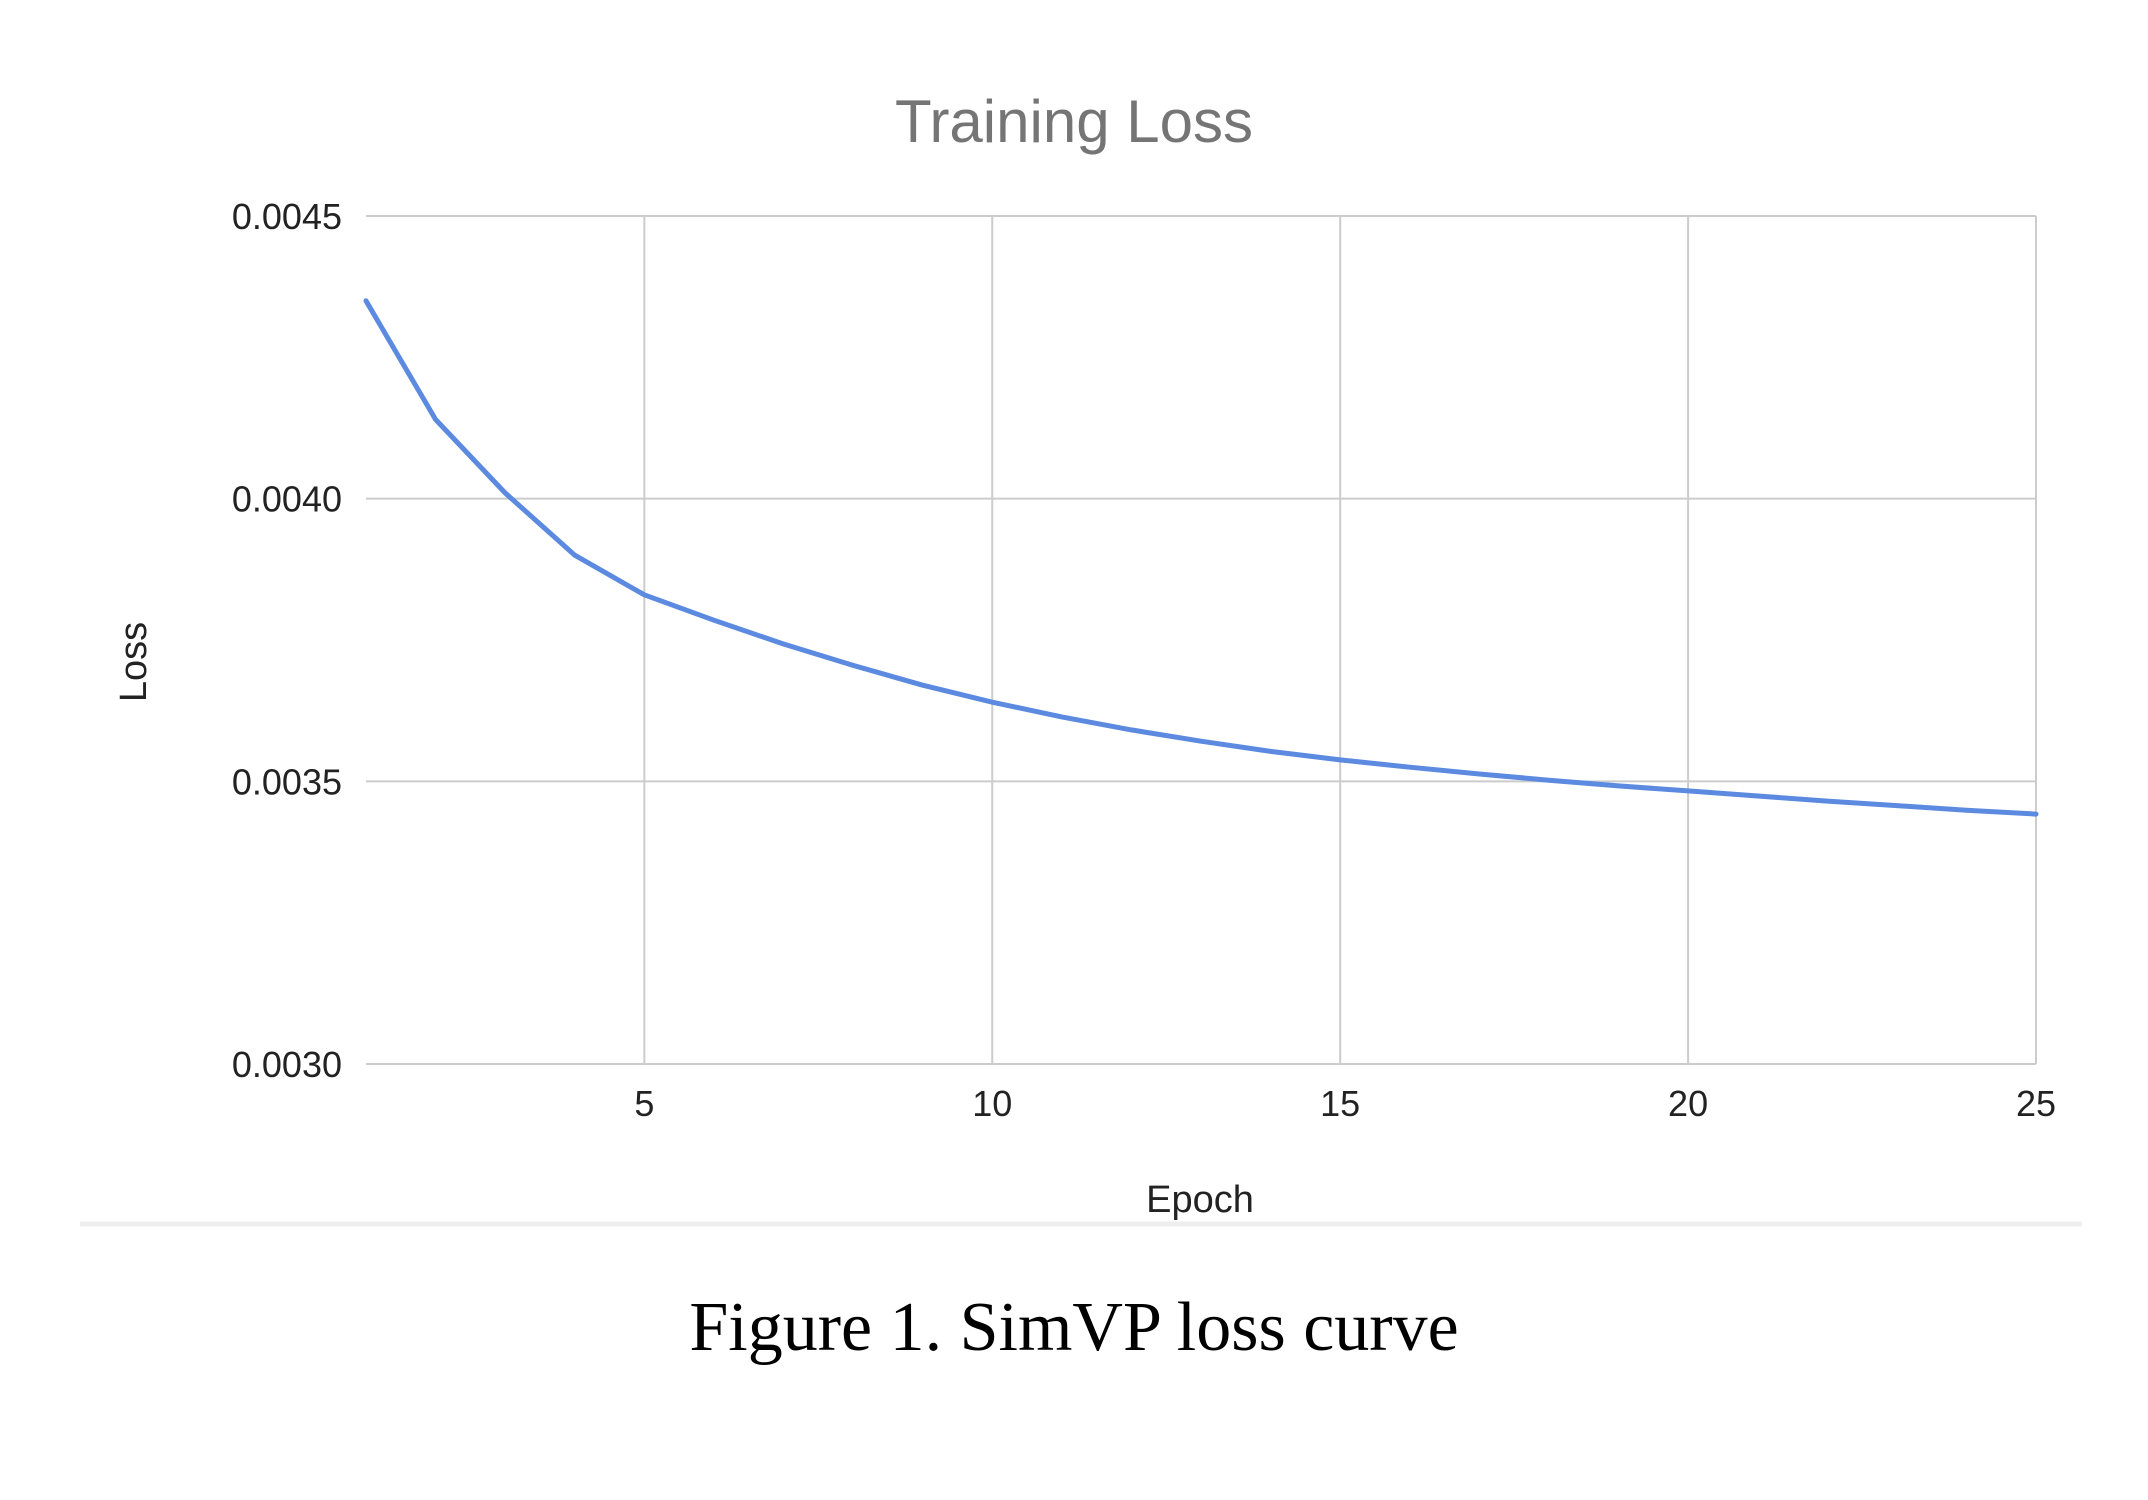 The height and width of the screenshot is (1500, 2148). Describe the element at coordinates (1074, 1327) in the screenshot. I see `figure-caption: Figure 1. SimVP loss curve` at that location.